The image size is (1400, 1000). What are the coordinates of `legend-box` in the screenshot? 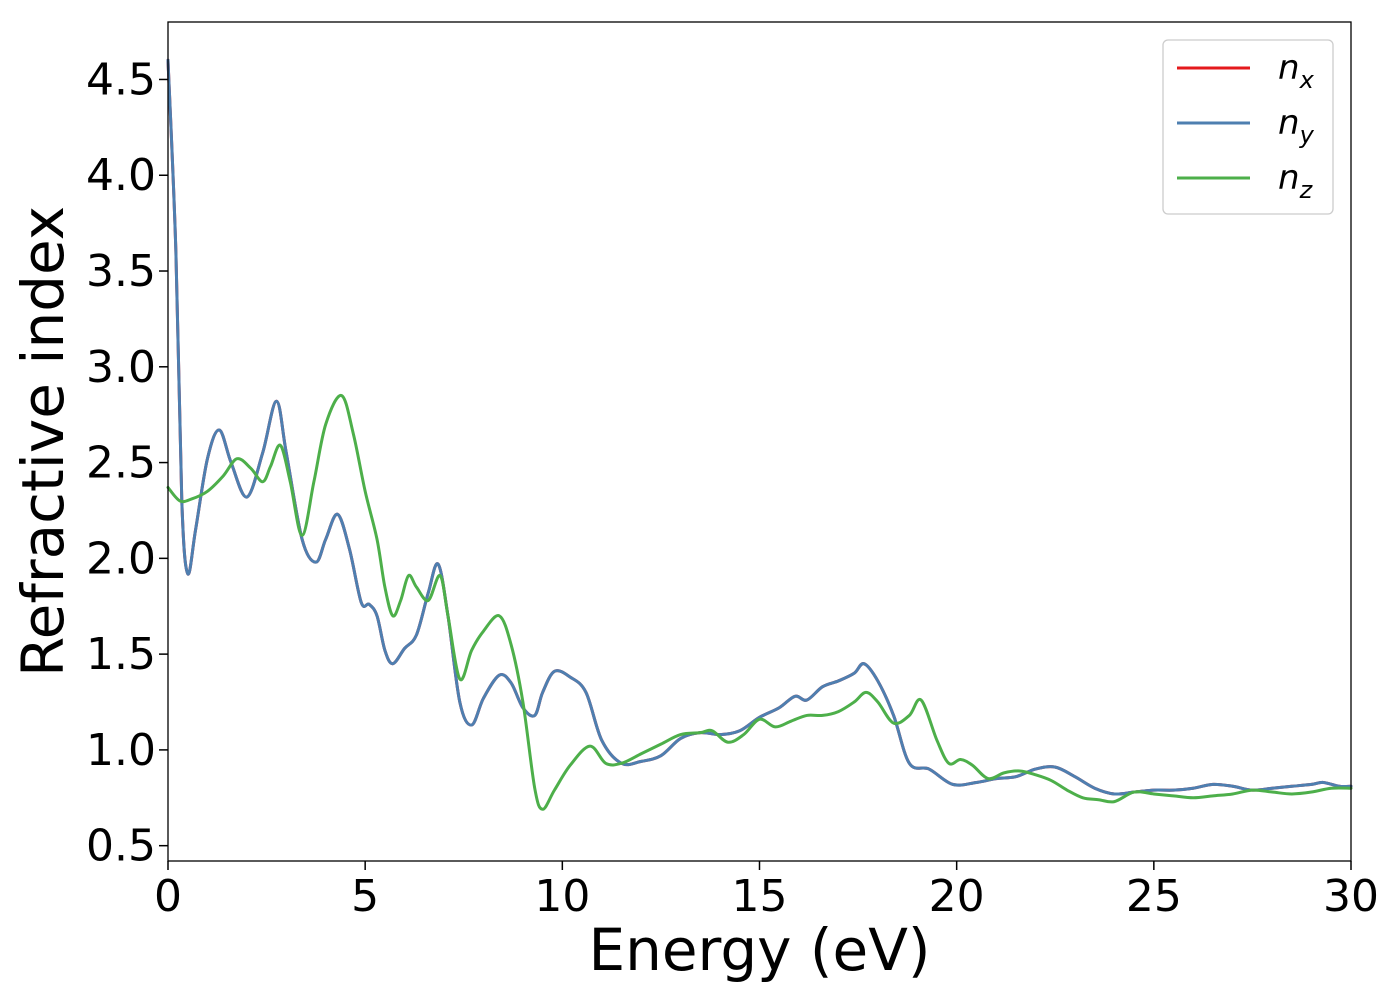 It's located at (1248, 127).